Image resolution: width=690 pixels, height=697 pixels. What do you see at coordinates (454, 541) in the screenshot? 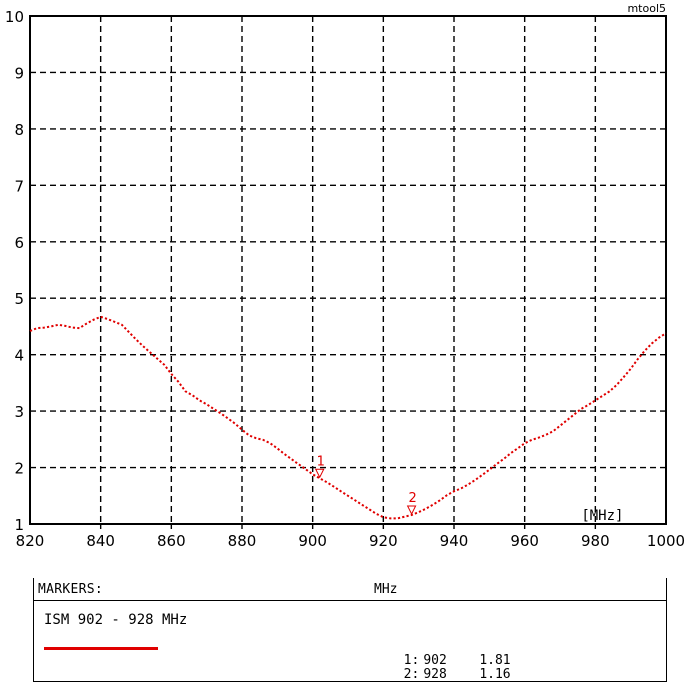
I see `x-tick-label: 940` at bounding box center [454, 541].